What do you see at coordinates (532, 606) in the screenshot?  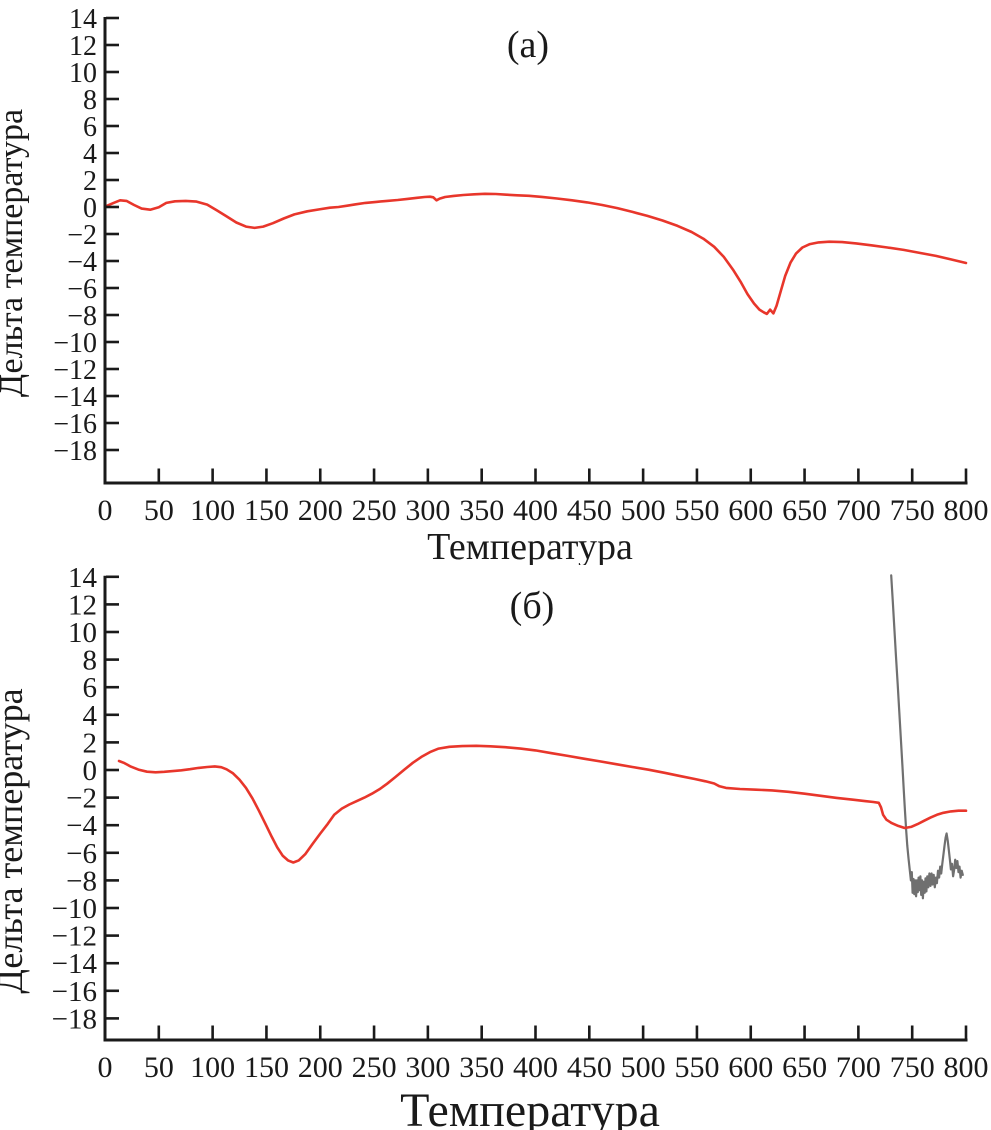 I see `chart-title: (б)` at bounding box center [532, 606].